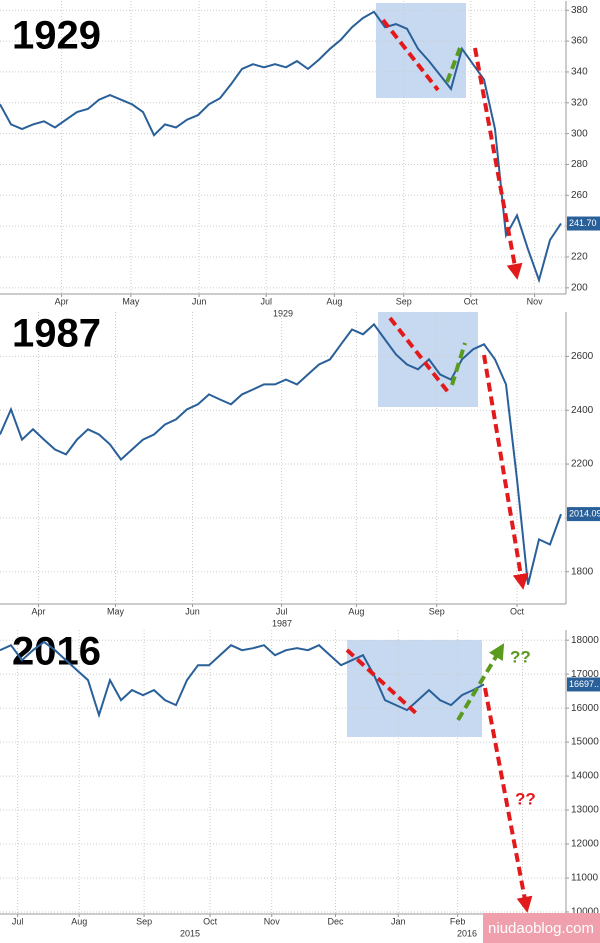 The width and height of the screenshot is (600, 943). What do you see at coordinates (585, 708) in the screenshot?
I see `y-tick-label: 16000` at bounding box center [585, 708].